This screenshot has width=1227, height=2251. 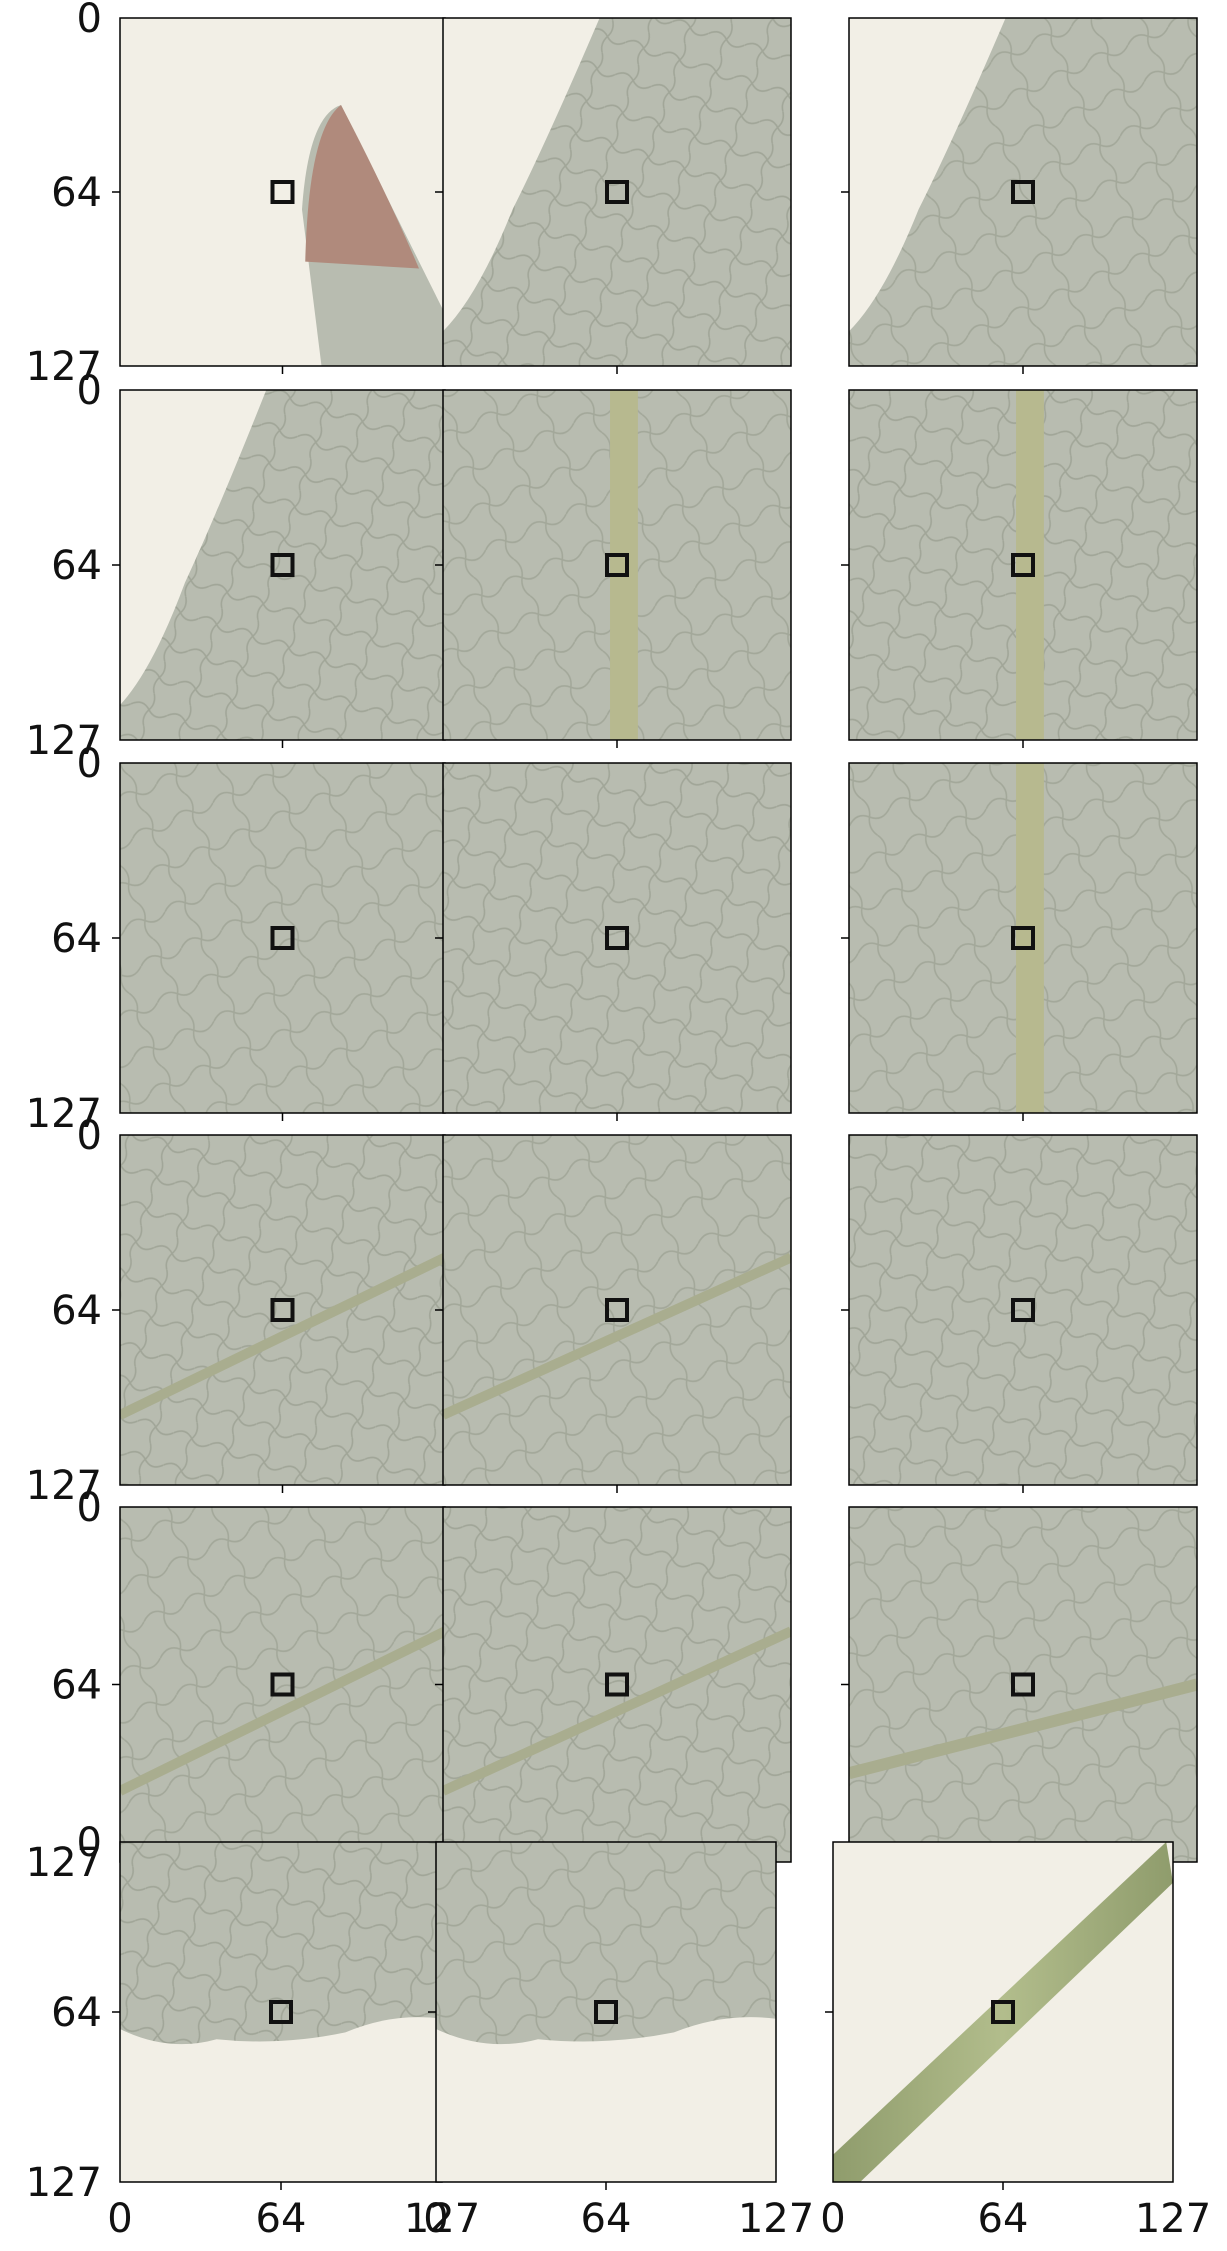 I want to click on necrotic-tissue, so click(x=362, y=187).